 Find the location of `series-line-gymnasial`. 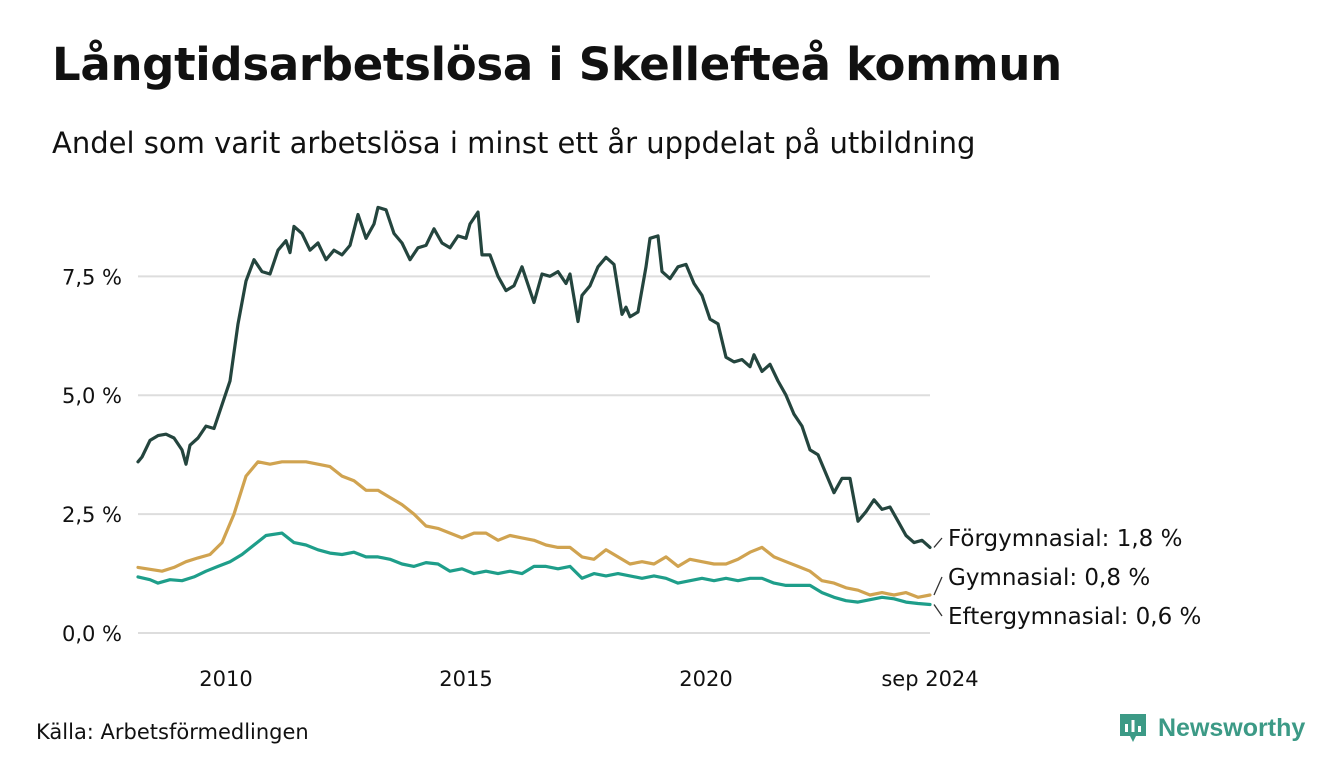

series-line-gymnasial is located at coordinates (534, 529).